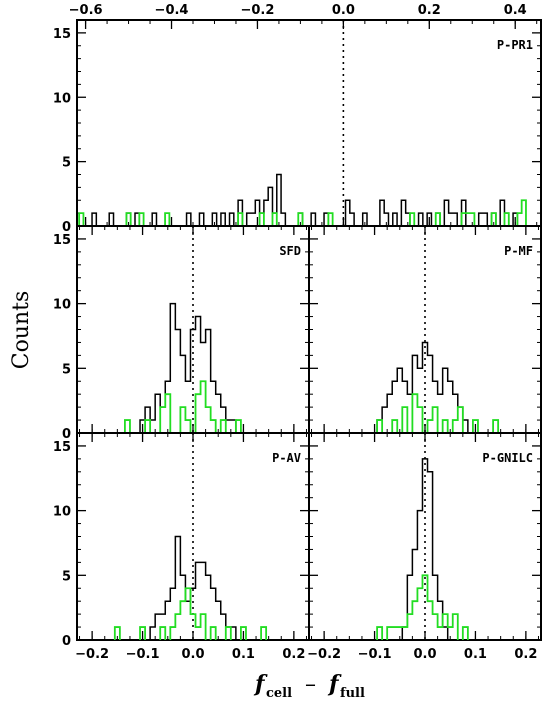  I want to click on x-axis-label-minus: –, so click(310, 684).